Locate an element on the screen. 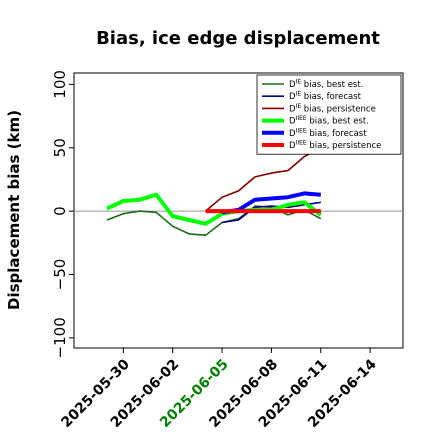  legend-box is located at coordinates (329, 114).